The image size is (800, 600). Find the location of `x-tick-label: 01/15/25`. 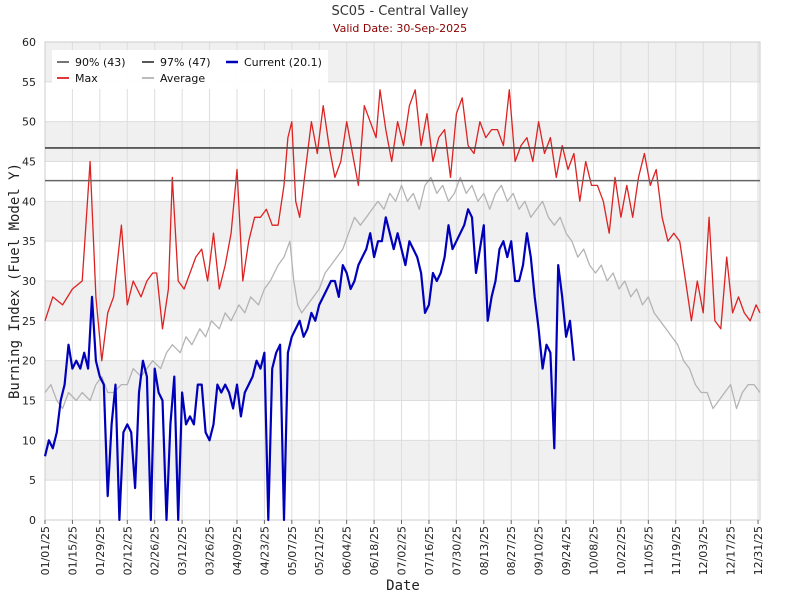

x-tick-label: 01/15/25 is located at coordinates (72, 550).